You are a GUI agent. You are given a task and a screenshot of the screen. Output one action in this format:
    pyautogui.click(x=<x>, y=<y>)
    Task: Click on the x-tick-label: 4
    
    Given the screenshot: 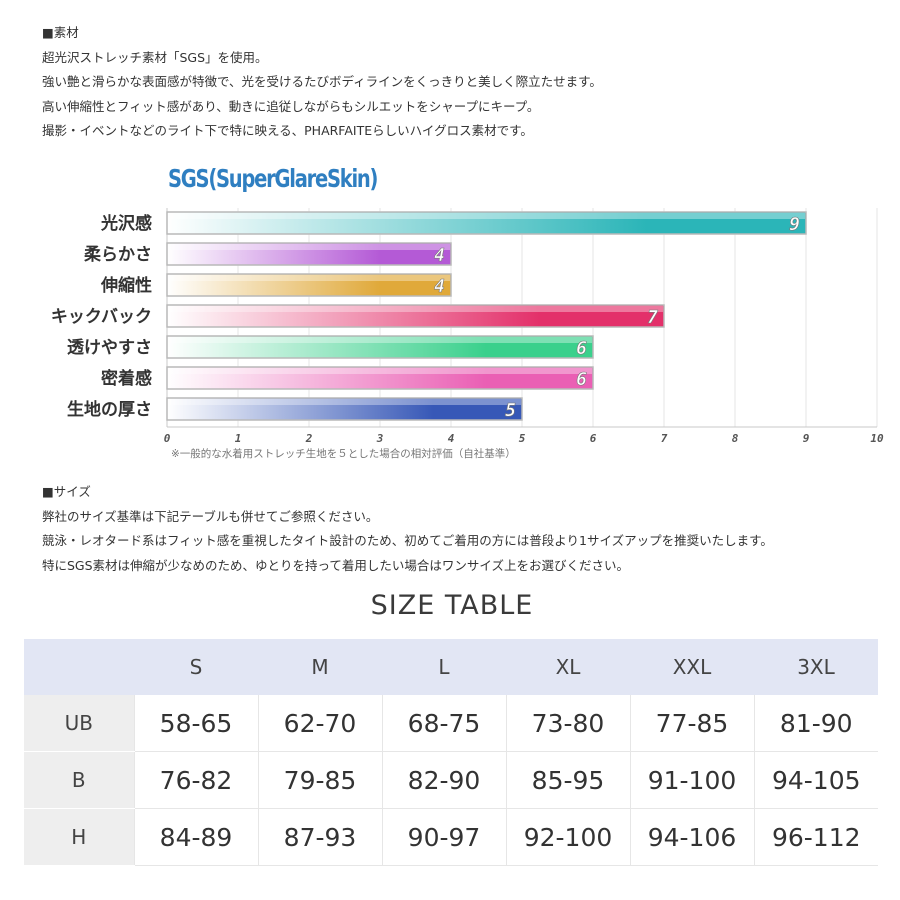 What is the action you would take?
    pyautogui.click(x=451, y=438)
    